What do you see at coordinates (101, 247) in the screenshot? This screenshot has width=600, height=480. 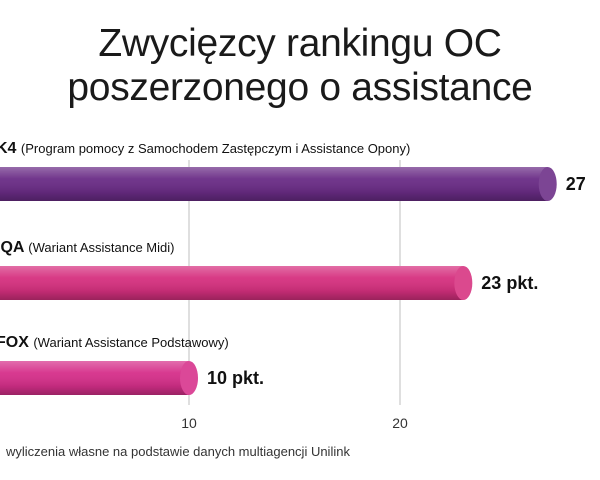 I see `category-variant-iqa: (Wariant Assistance Midi)` at bounding box center [101, 247].